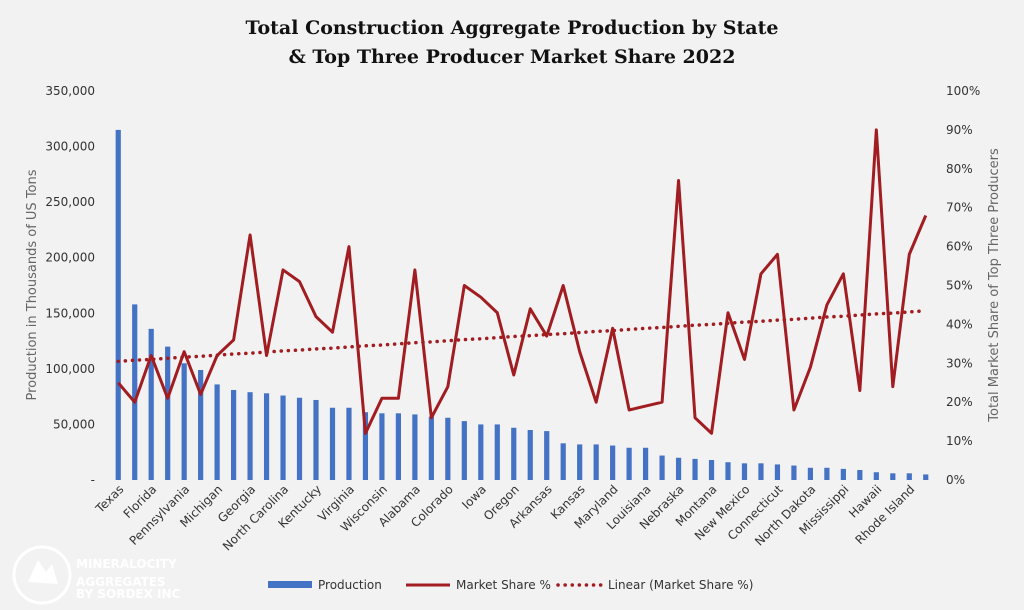 Image resolution: width=1024 pixels, height=610 pixels. Describe the element at coordinates (680, 585) in the screenshot. I see `legend-label: Linear (Market Share %)` at that location.